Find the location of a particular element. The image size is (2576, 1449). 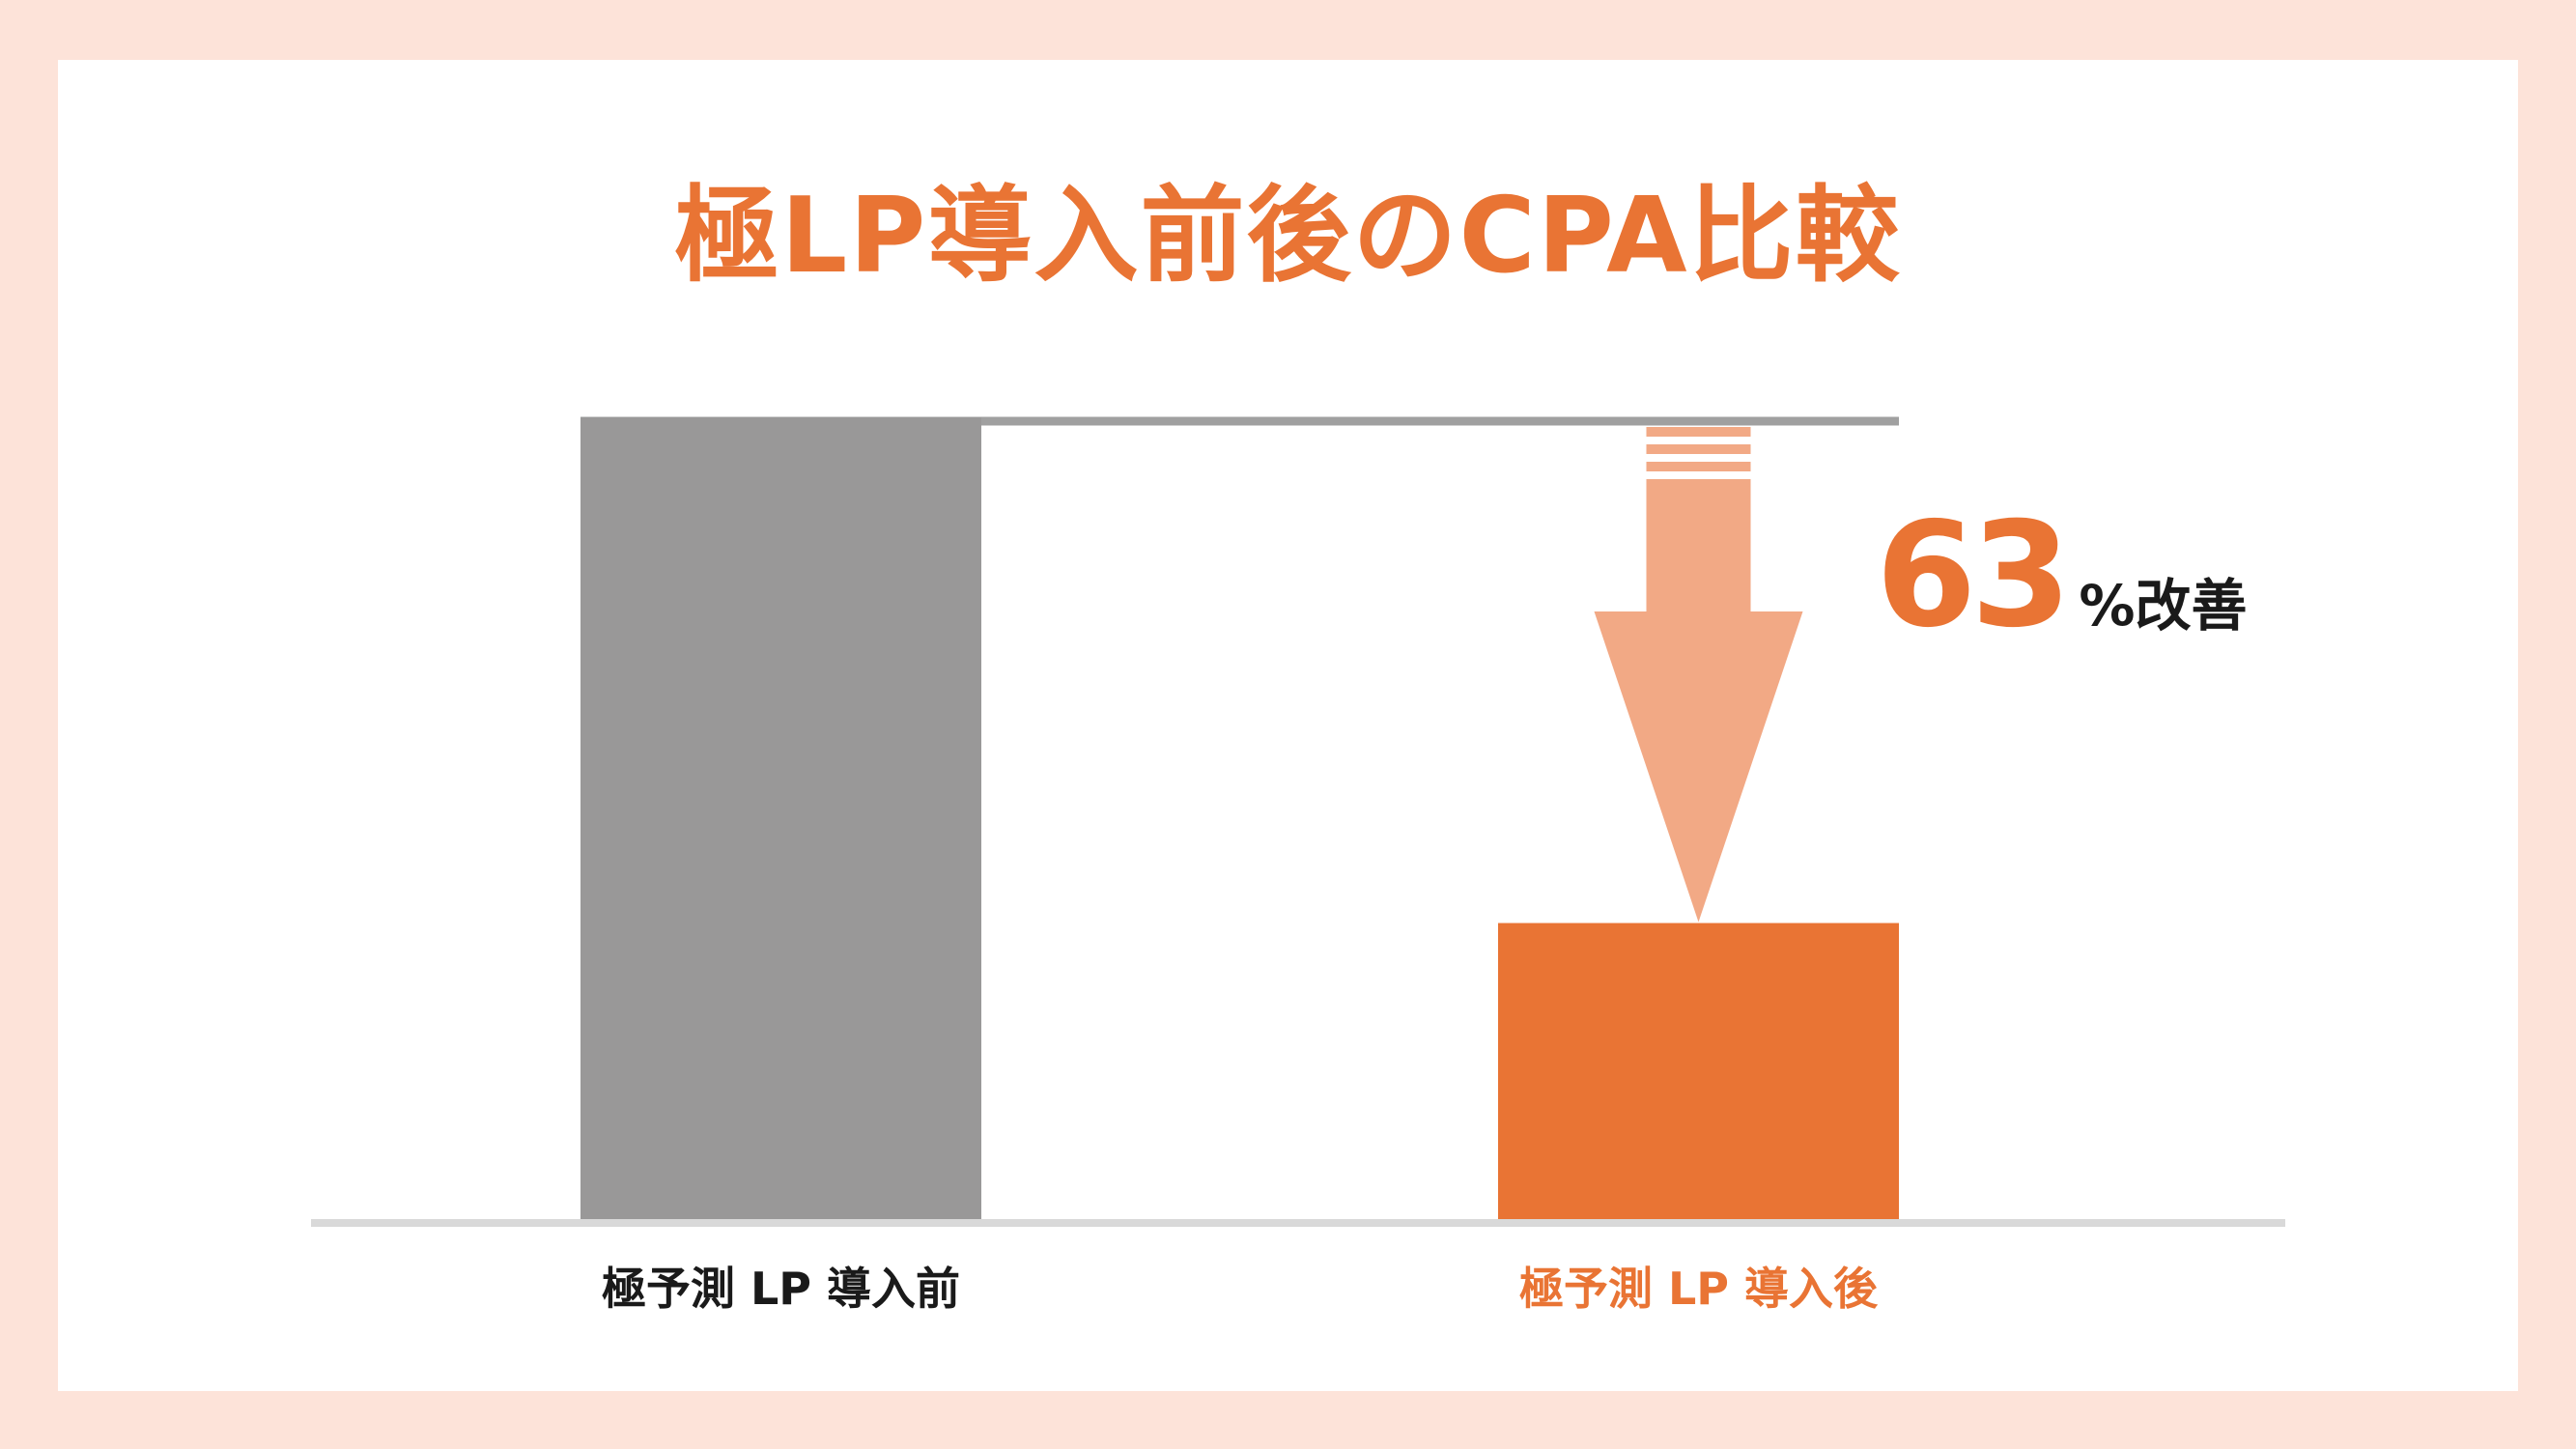

category-label-after: 極予測 LP 導入後 is located at coordinates (1699, 1289).